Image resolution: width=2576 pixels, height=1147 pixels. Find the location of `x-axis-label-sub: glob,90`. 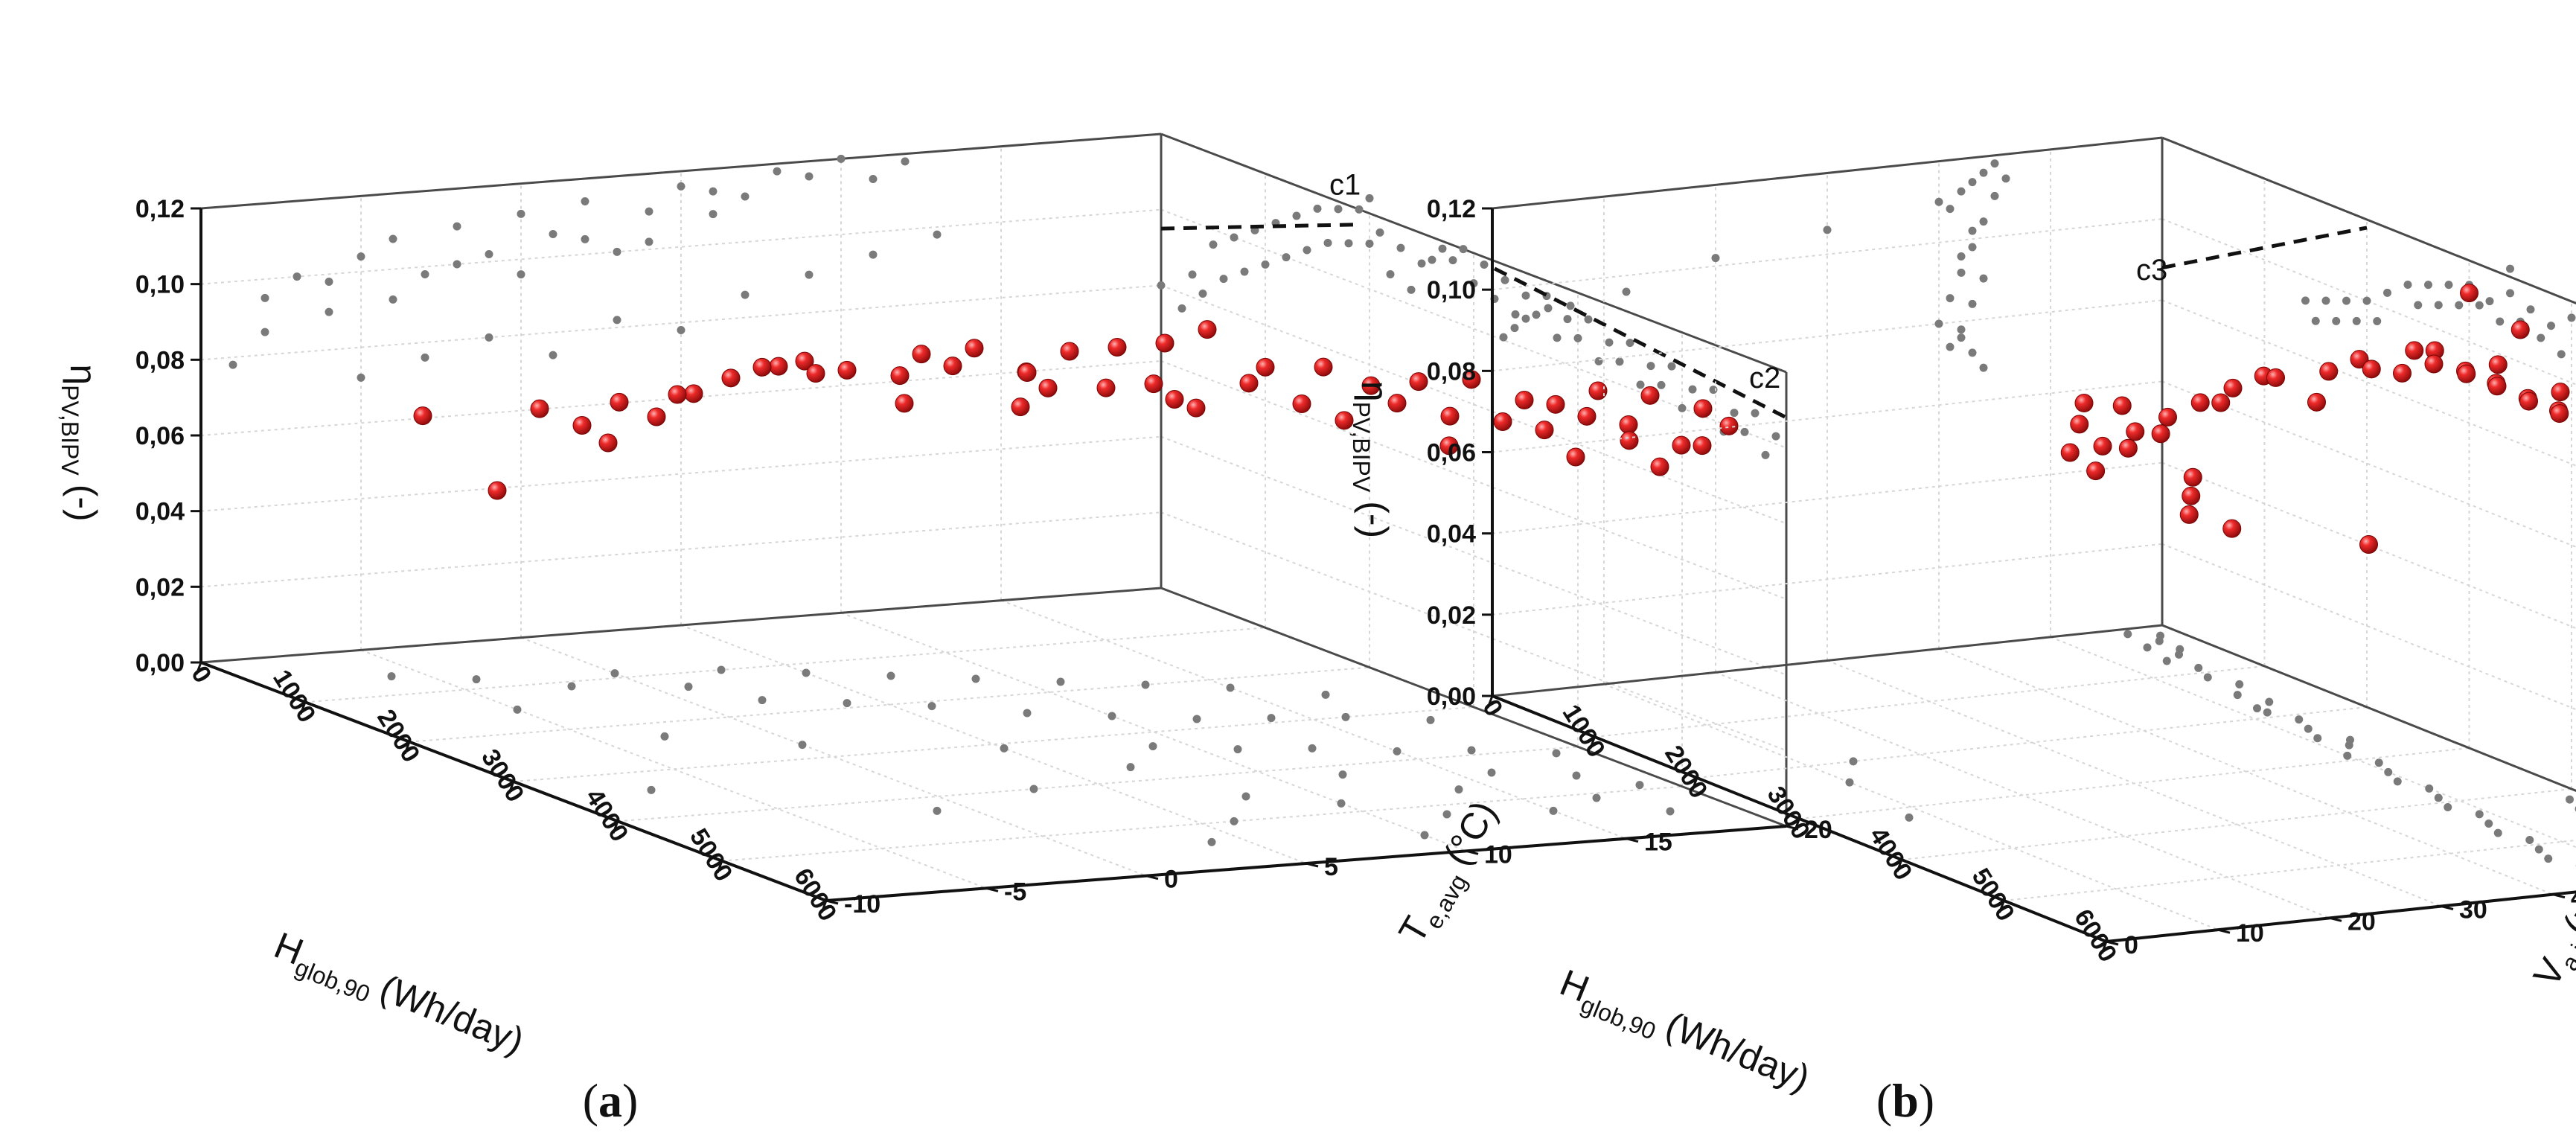

x-axis-label-sub: glob,90 is located at coordinates (333, 980).